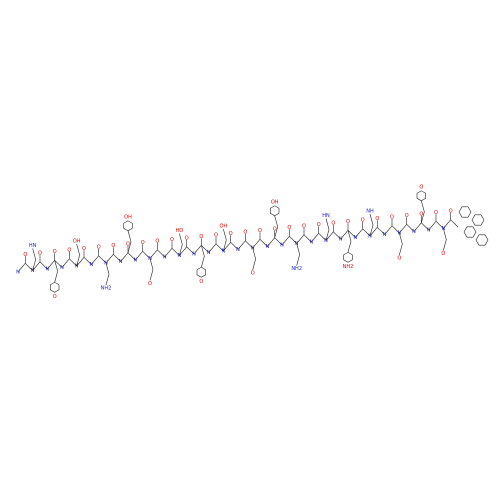  I want to click on atom-label: HO, so click(179, 231).